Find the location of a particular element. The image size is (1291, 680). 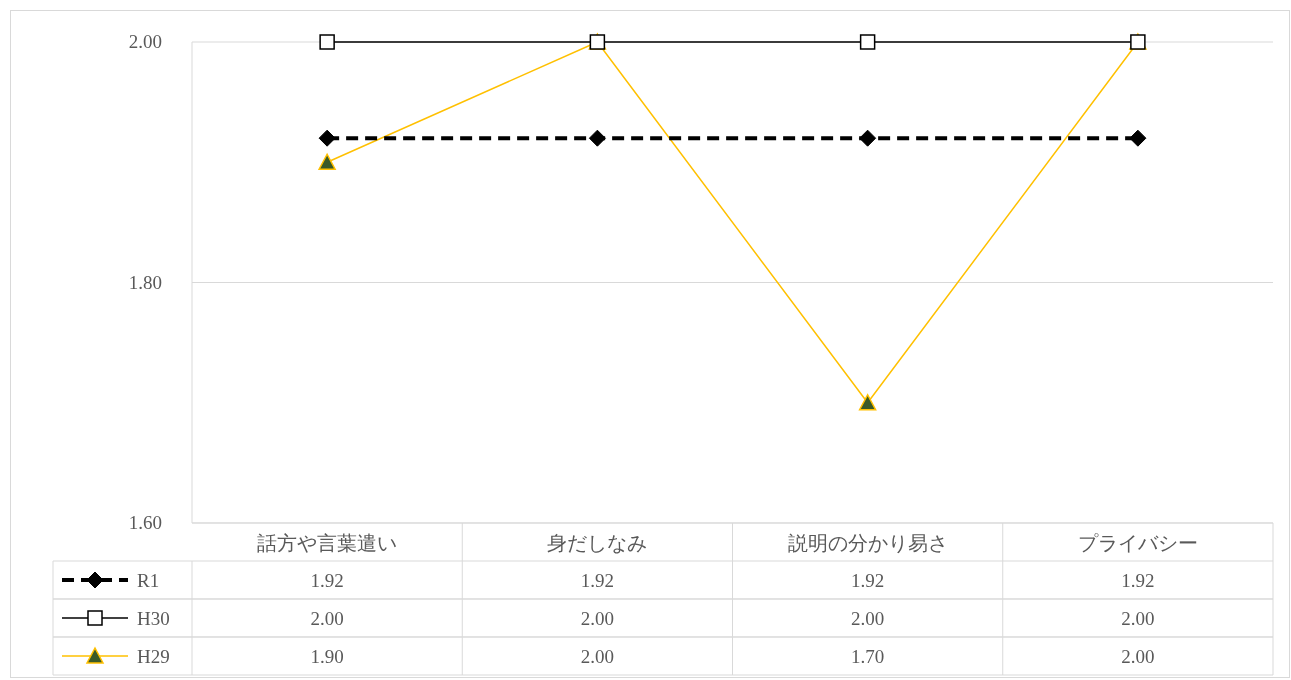

y-tick-label: 1.80 is located at coordinates (145, 282).